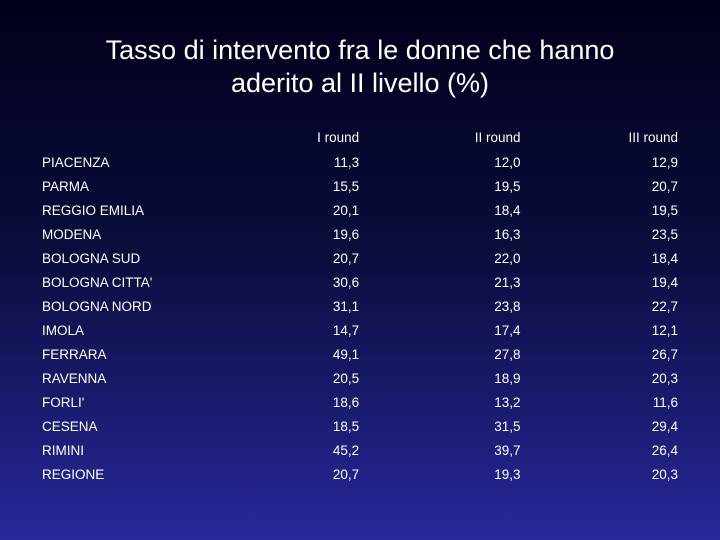  Describe the element at coordinates (76, 162) in the screenshot. I see `cell-name: PIACENZA` at that location.